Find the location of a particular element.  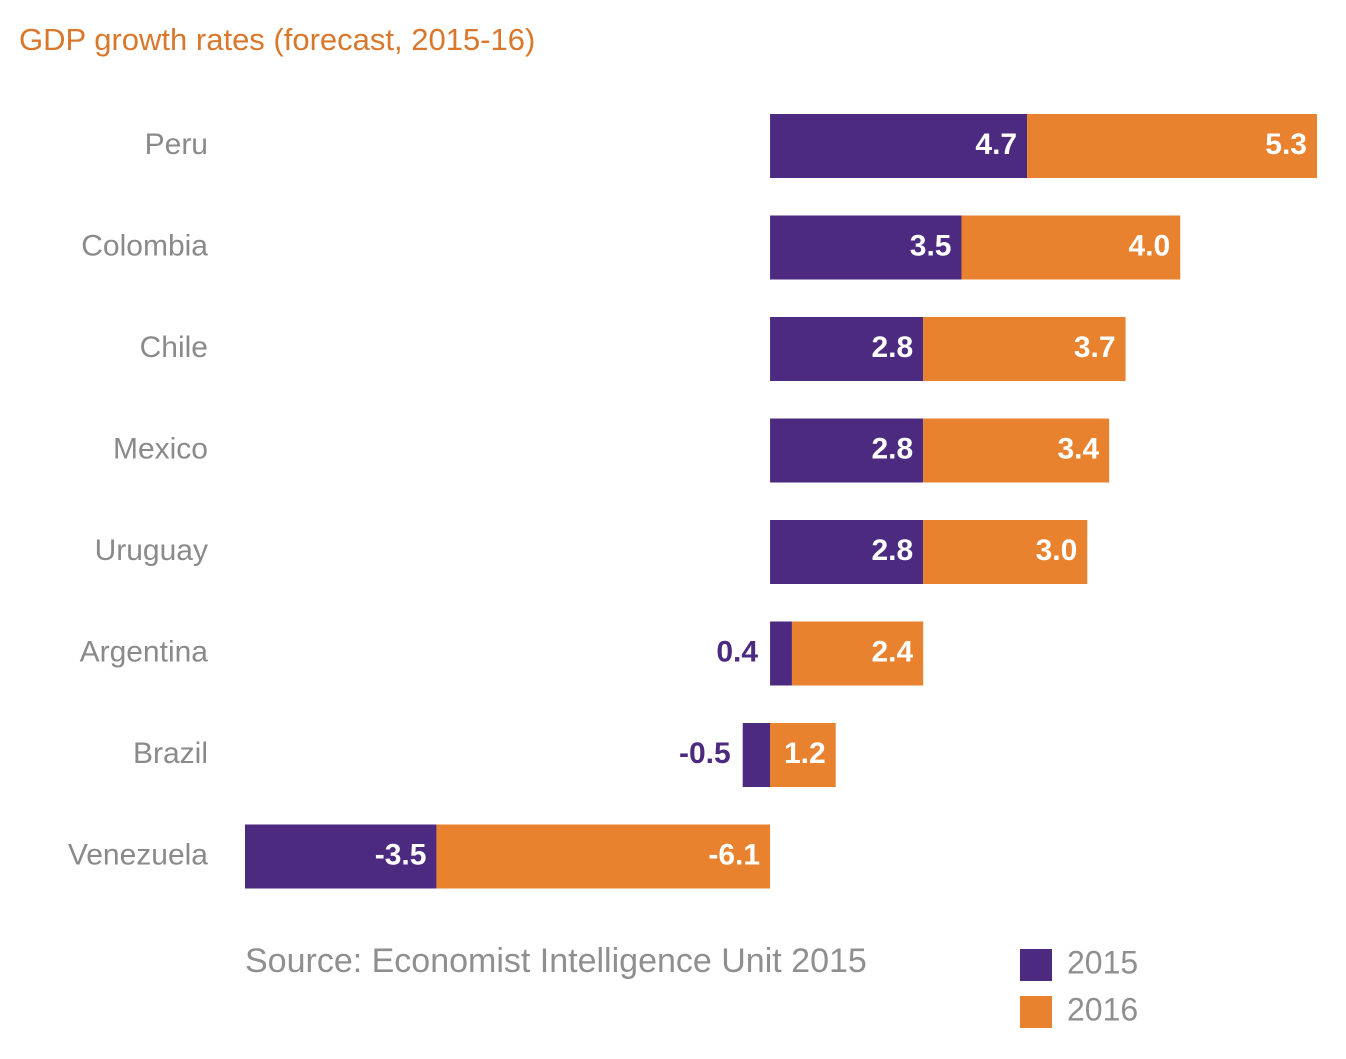

legend-label: 2015 is located at coordinates (1102, 962).